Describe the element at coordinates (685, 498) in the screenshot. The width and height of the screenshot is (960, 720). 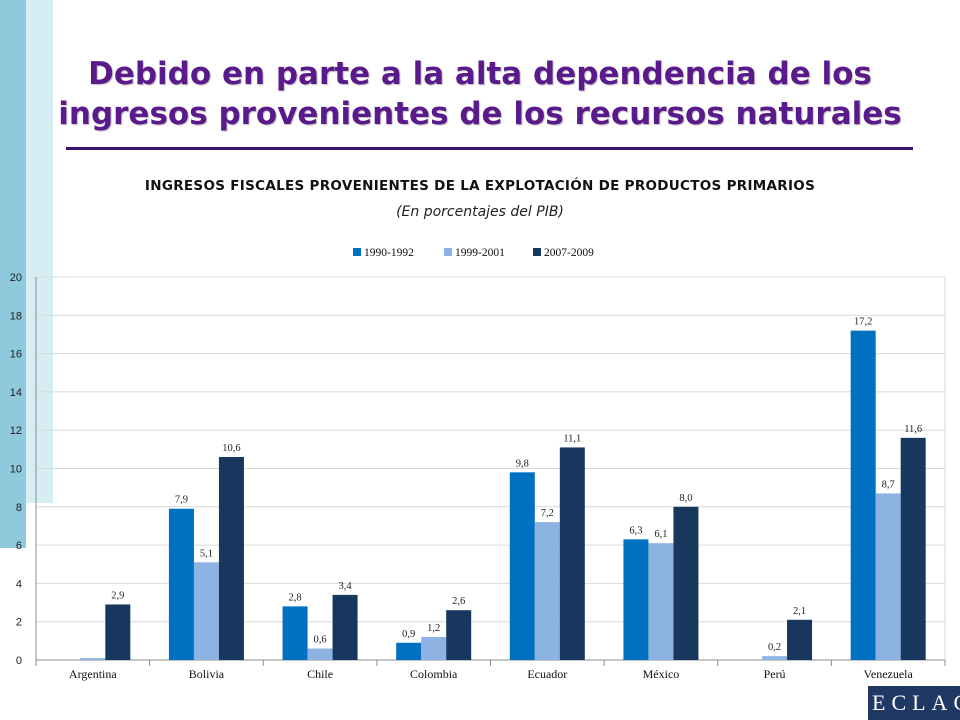
I see `data-label: 8,0` at that location.